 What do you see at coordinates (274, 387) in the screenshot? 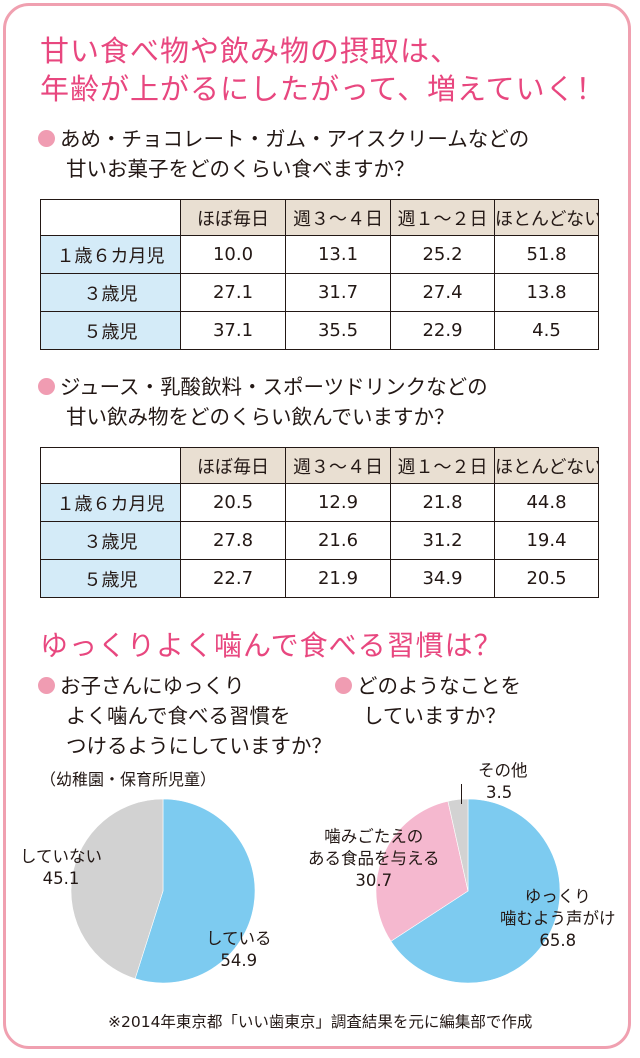
I see `drinks-question-line-1: ジュース・乳酸飲料・スポーツドリンクなどの` at bounding box center [274, 387].